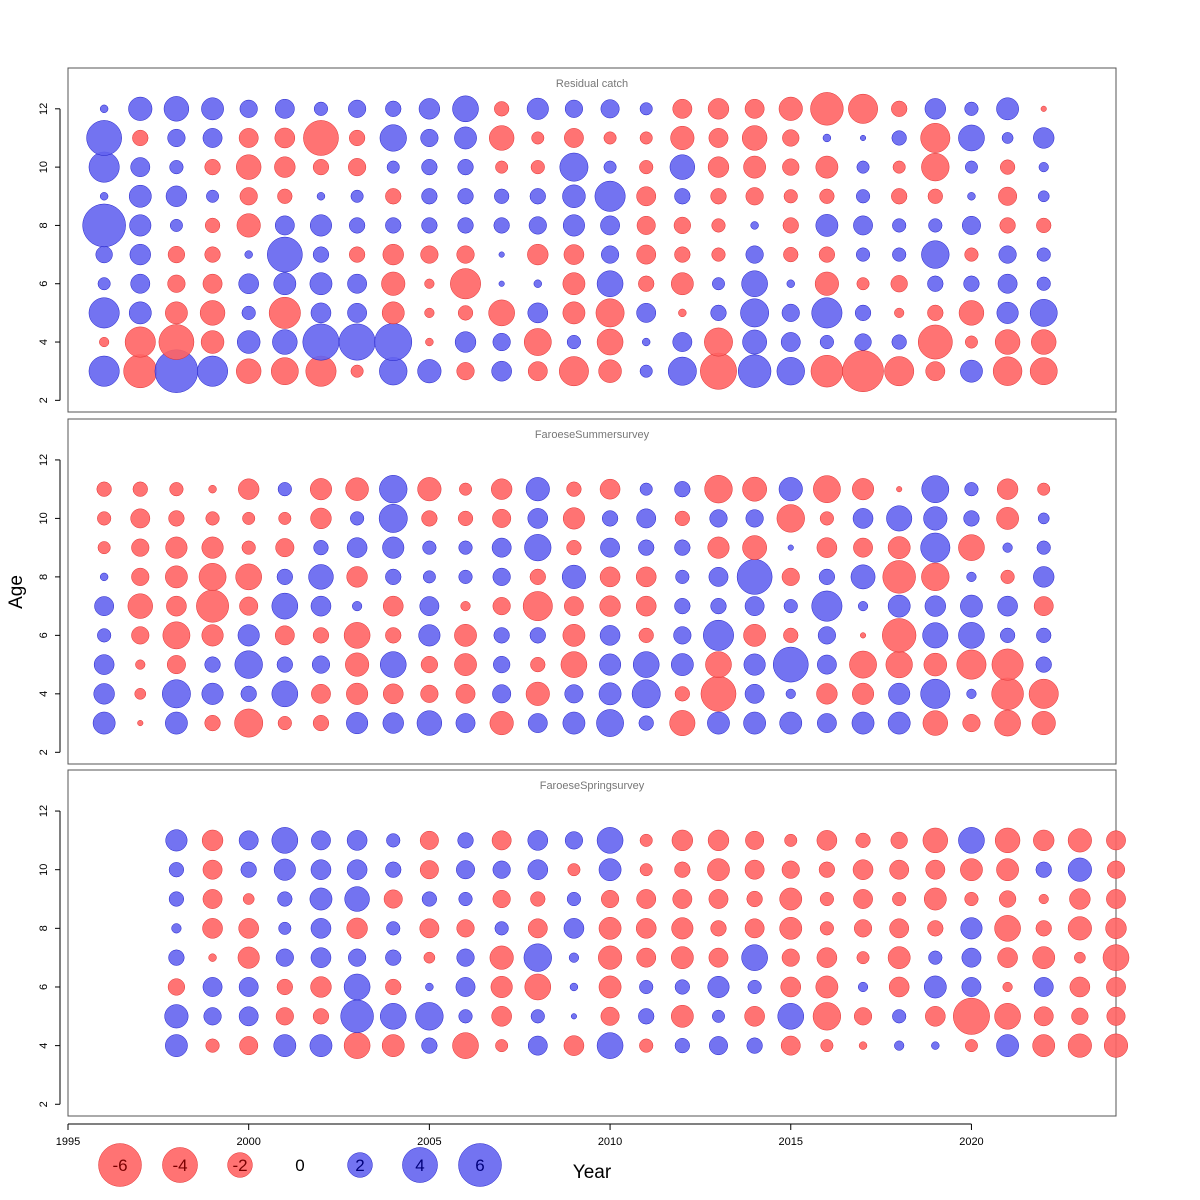  Describe the element at coordinates (120, 1165) in the screenshot. I see `legend-bubble` at that location.